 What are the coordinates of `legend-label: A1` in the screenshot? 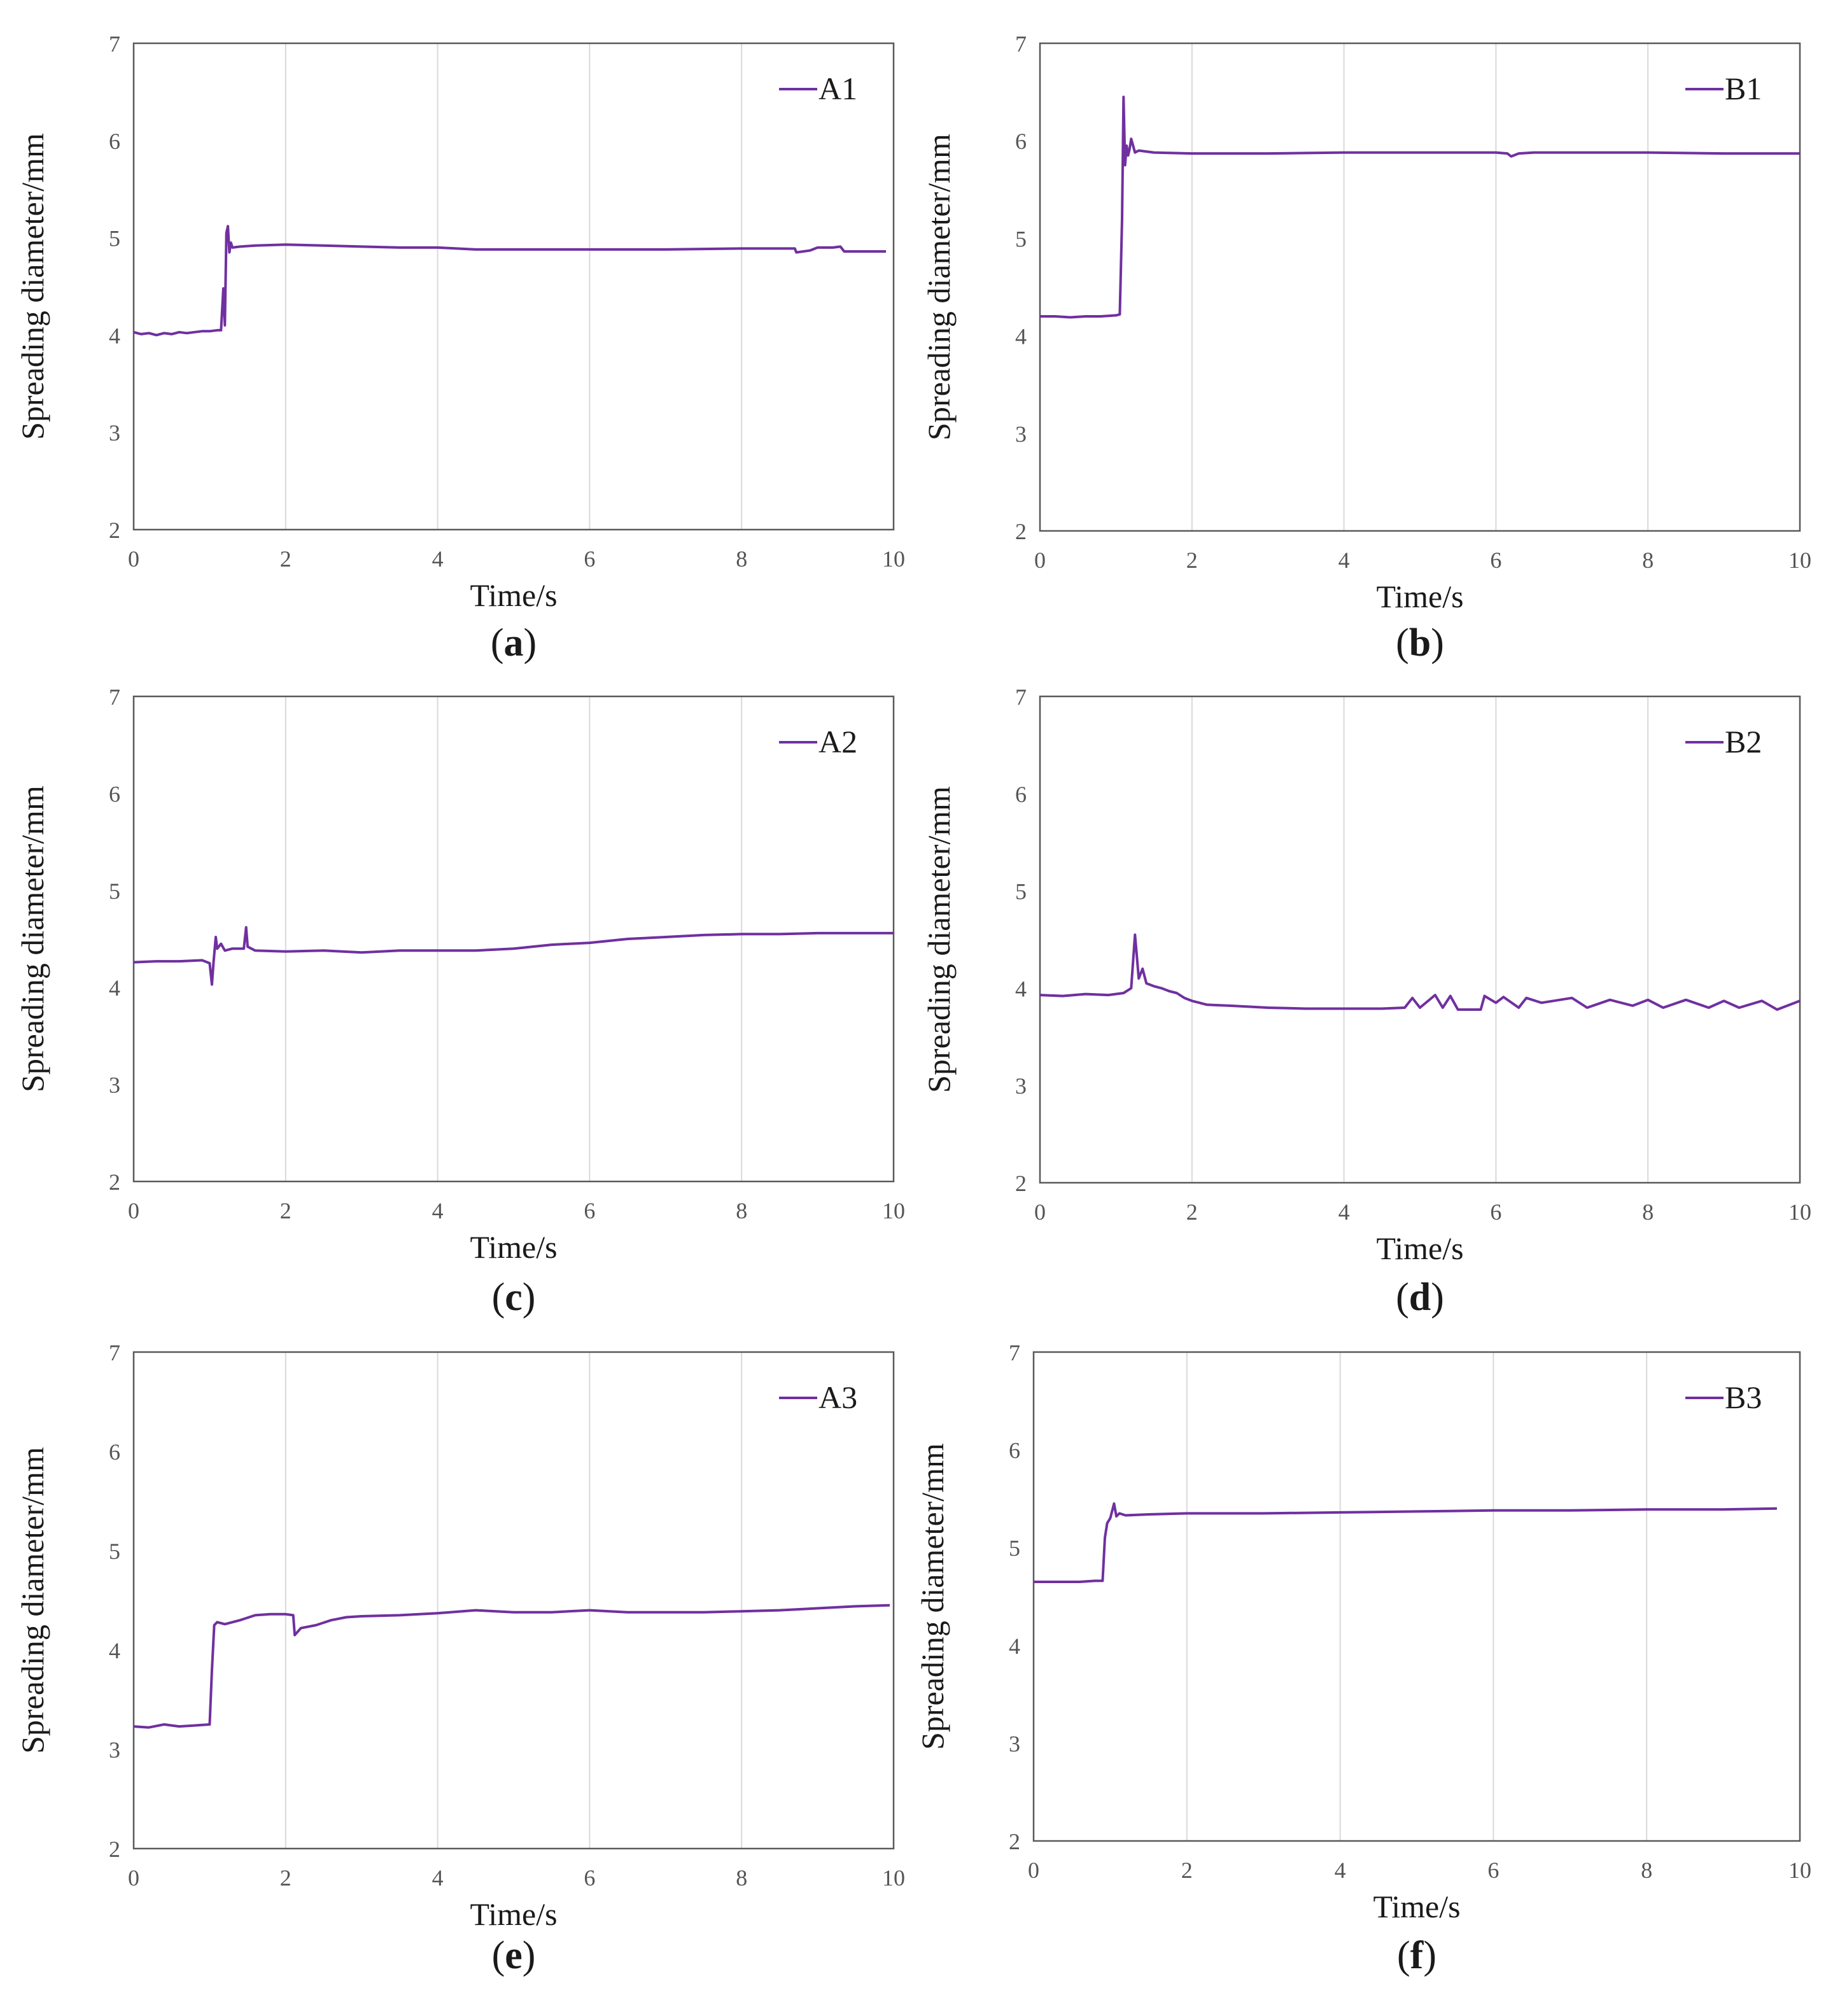 It's located at (837, 88).